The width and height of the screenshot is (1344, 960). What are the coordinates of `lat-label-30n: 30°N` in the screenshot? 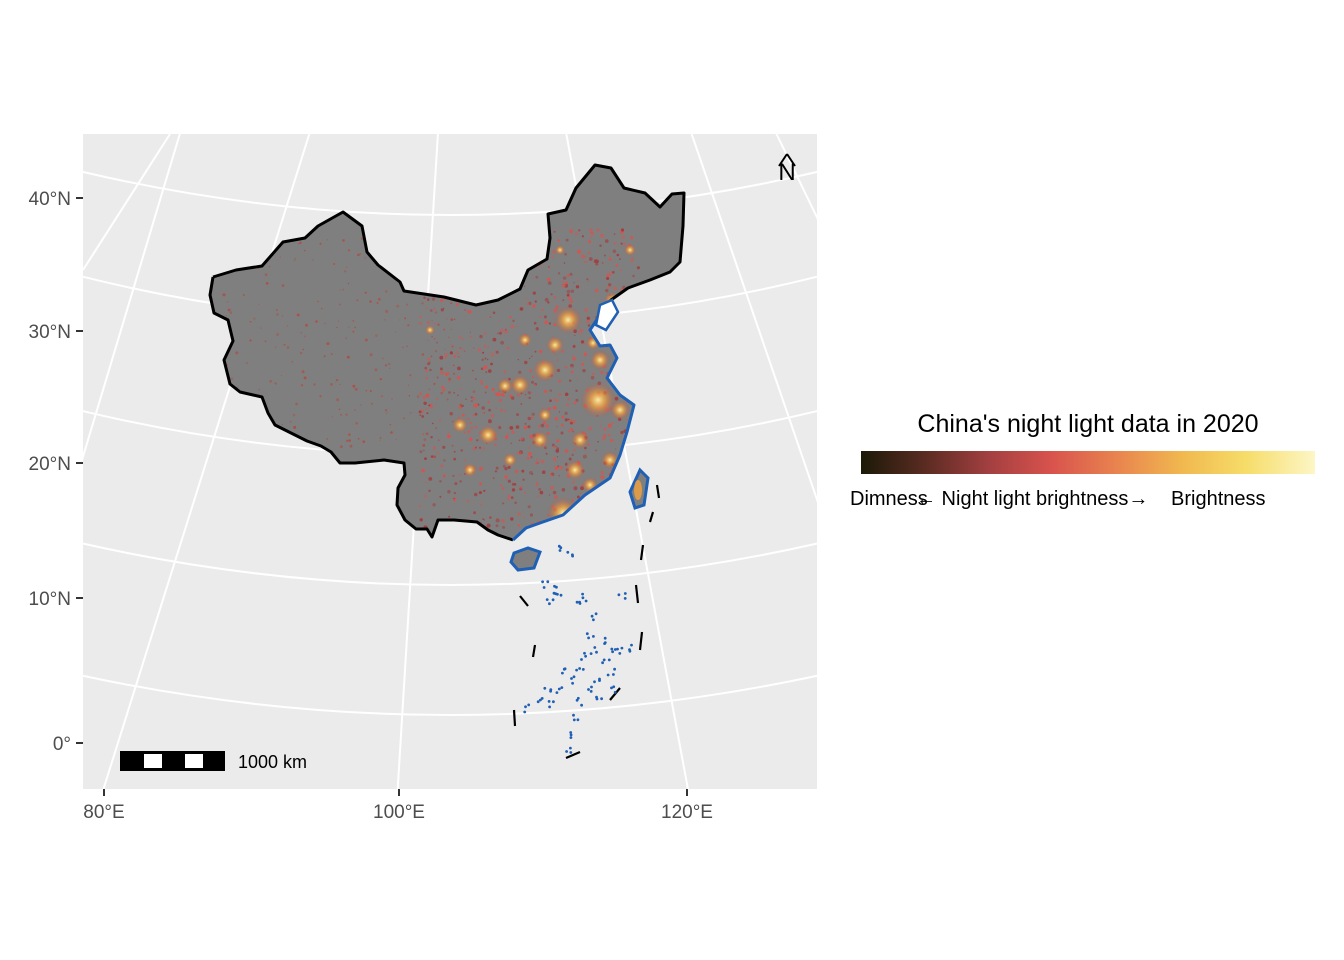 It's located at (50, 332).